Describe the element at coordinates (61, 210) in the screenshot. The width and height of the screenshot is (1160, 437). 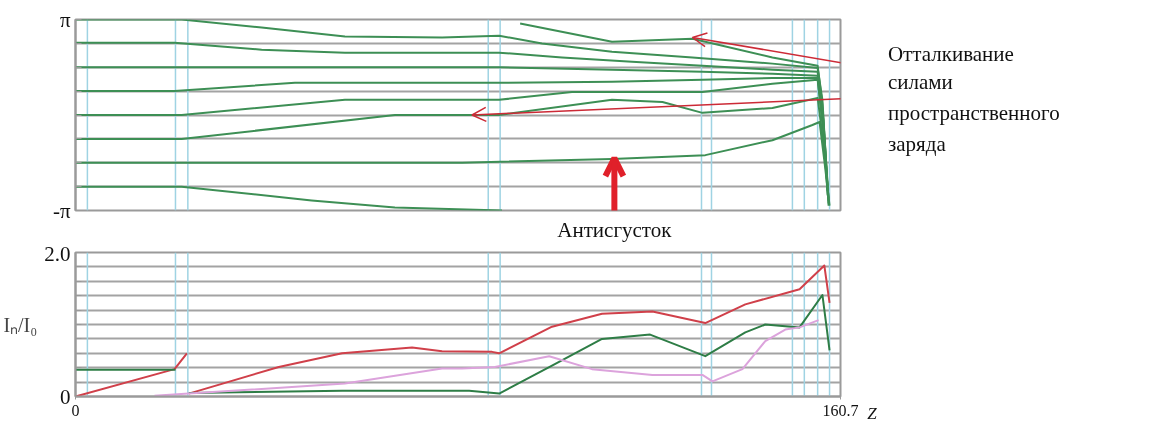
I see `y-tick-label: -π` at that location.